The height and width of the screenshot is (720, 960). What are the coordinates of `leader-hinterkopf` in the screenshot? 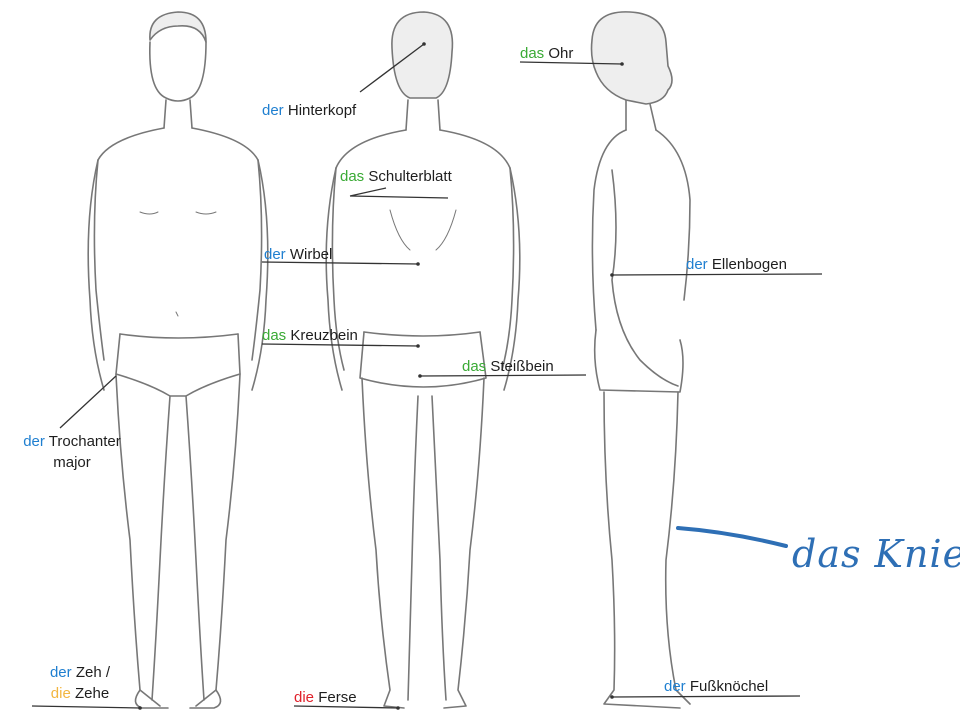 It's located at (392, 68).